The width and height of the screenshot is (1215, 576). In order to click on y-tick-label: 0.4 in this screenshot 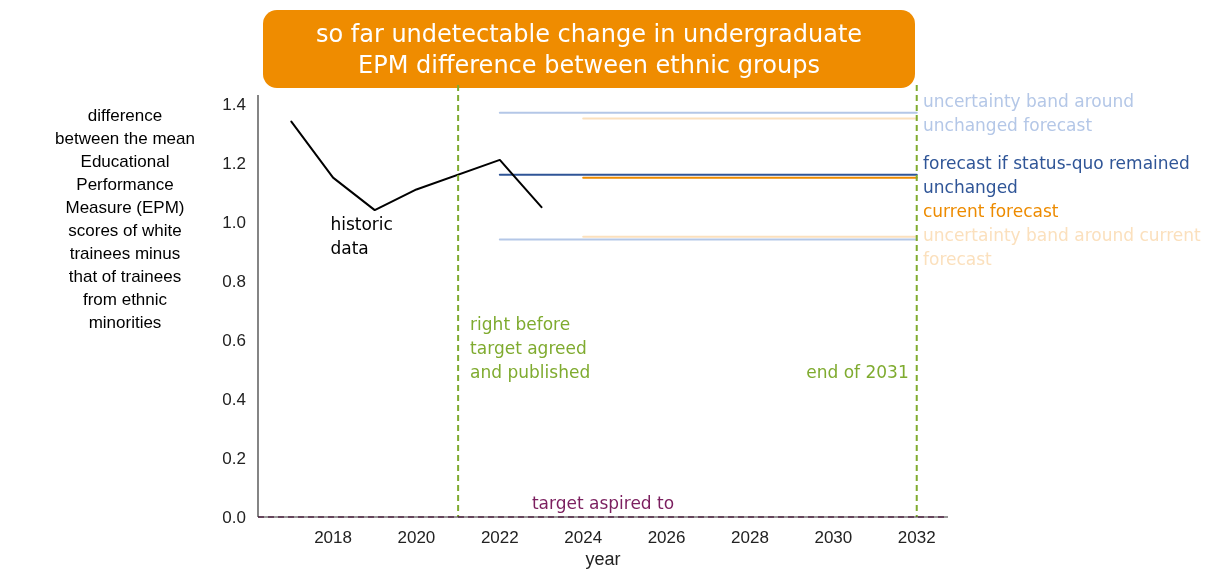, I will do `click(234, 399)`.